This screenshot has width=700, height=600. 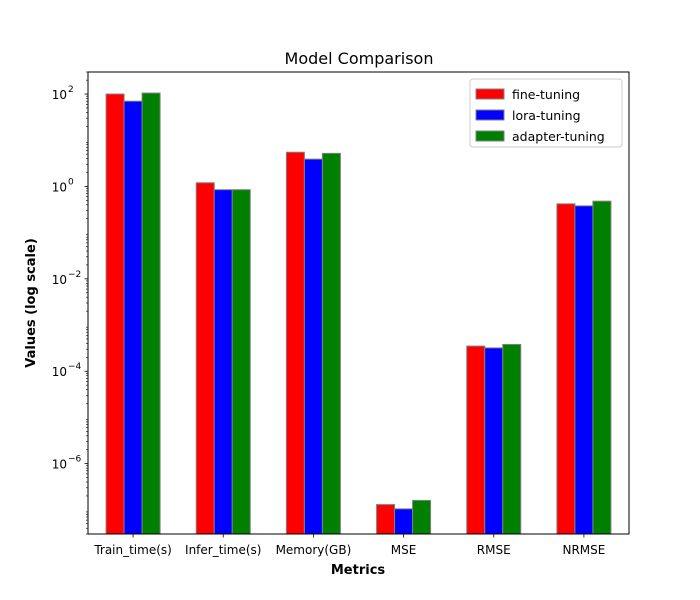 What do you see at coordinates (583, 550) in the screenshot?
I see `x-tick-label: NRMSE` at bounding box center [583, 550].